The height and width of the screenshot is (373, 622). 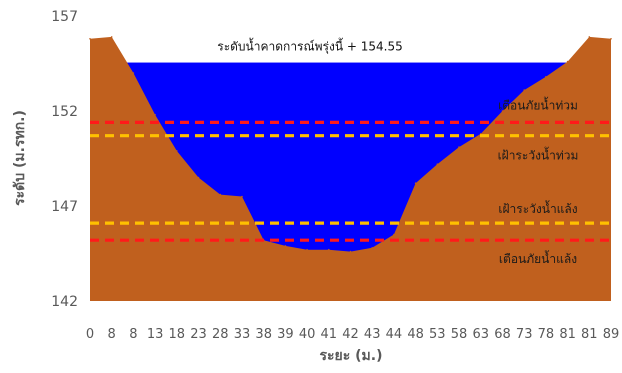 I want to click on x-tick-label: 38, so click(x=263, y=334).